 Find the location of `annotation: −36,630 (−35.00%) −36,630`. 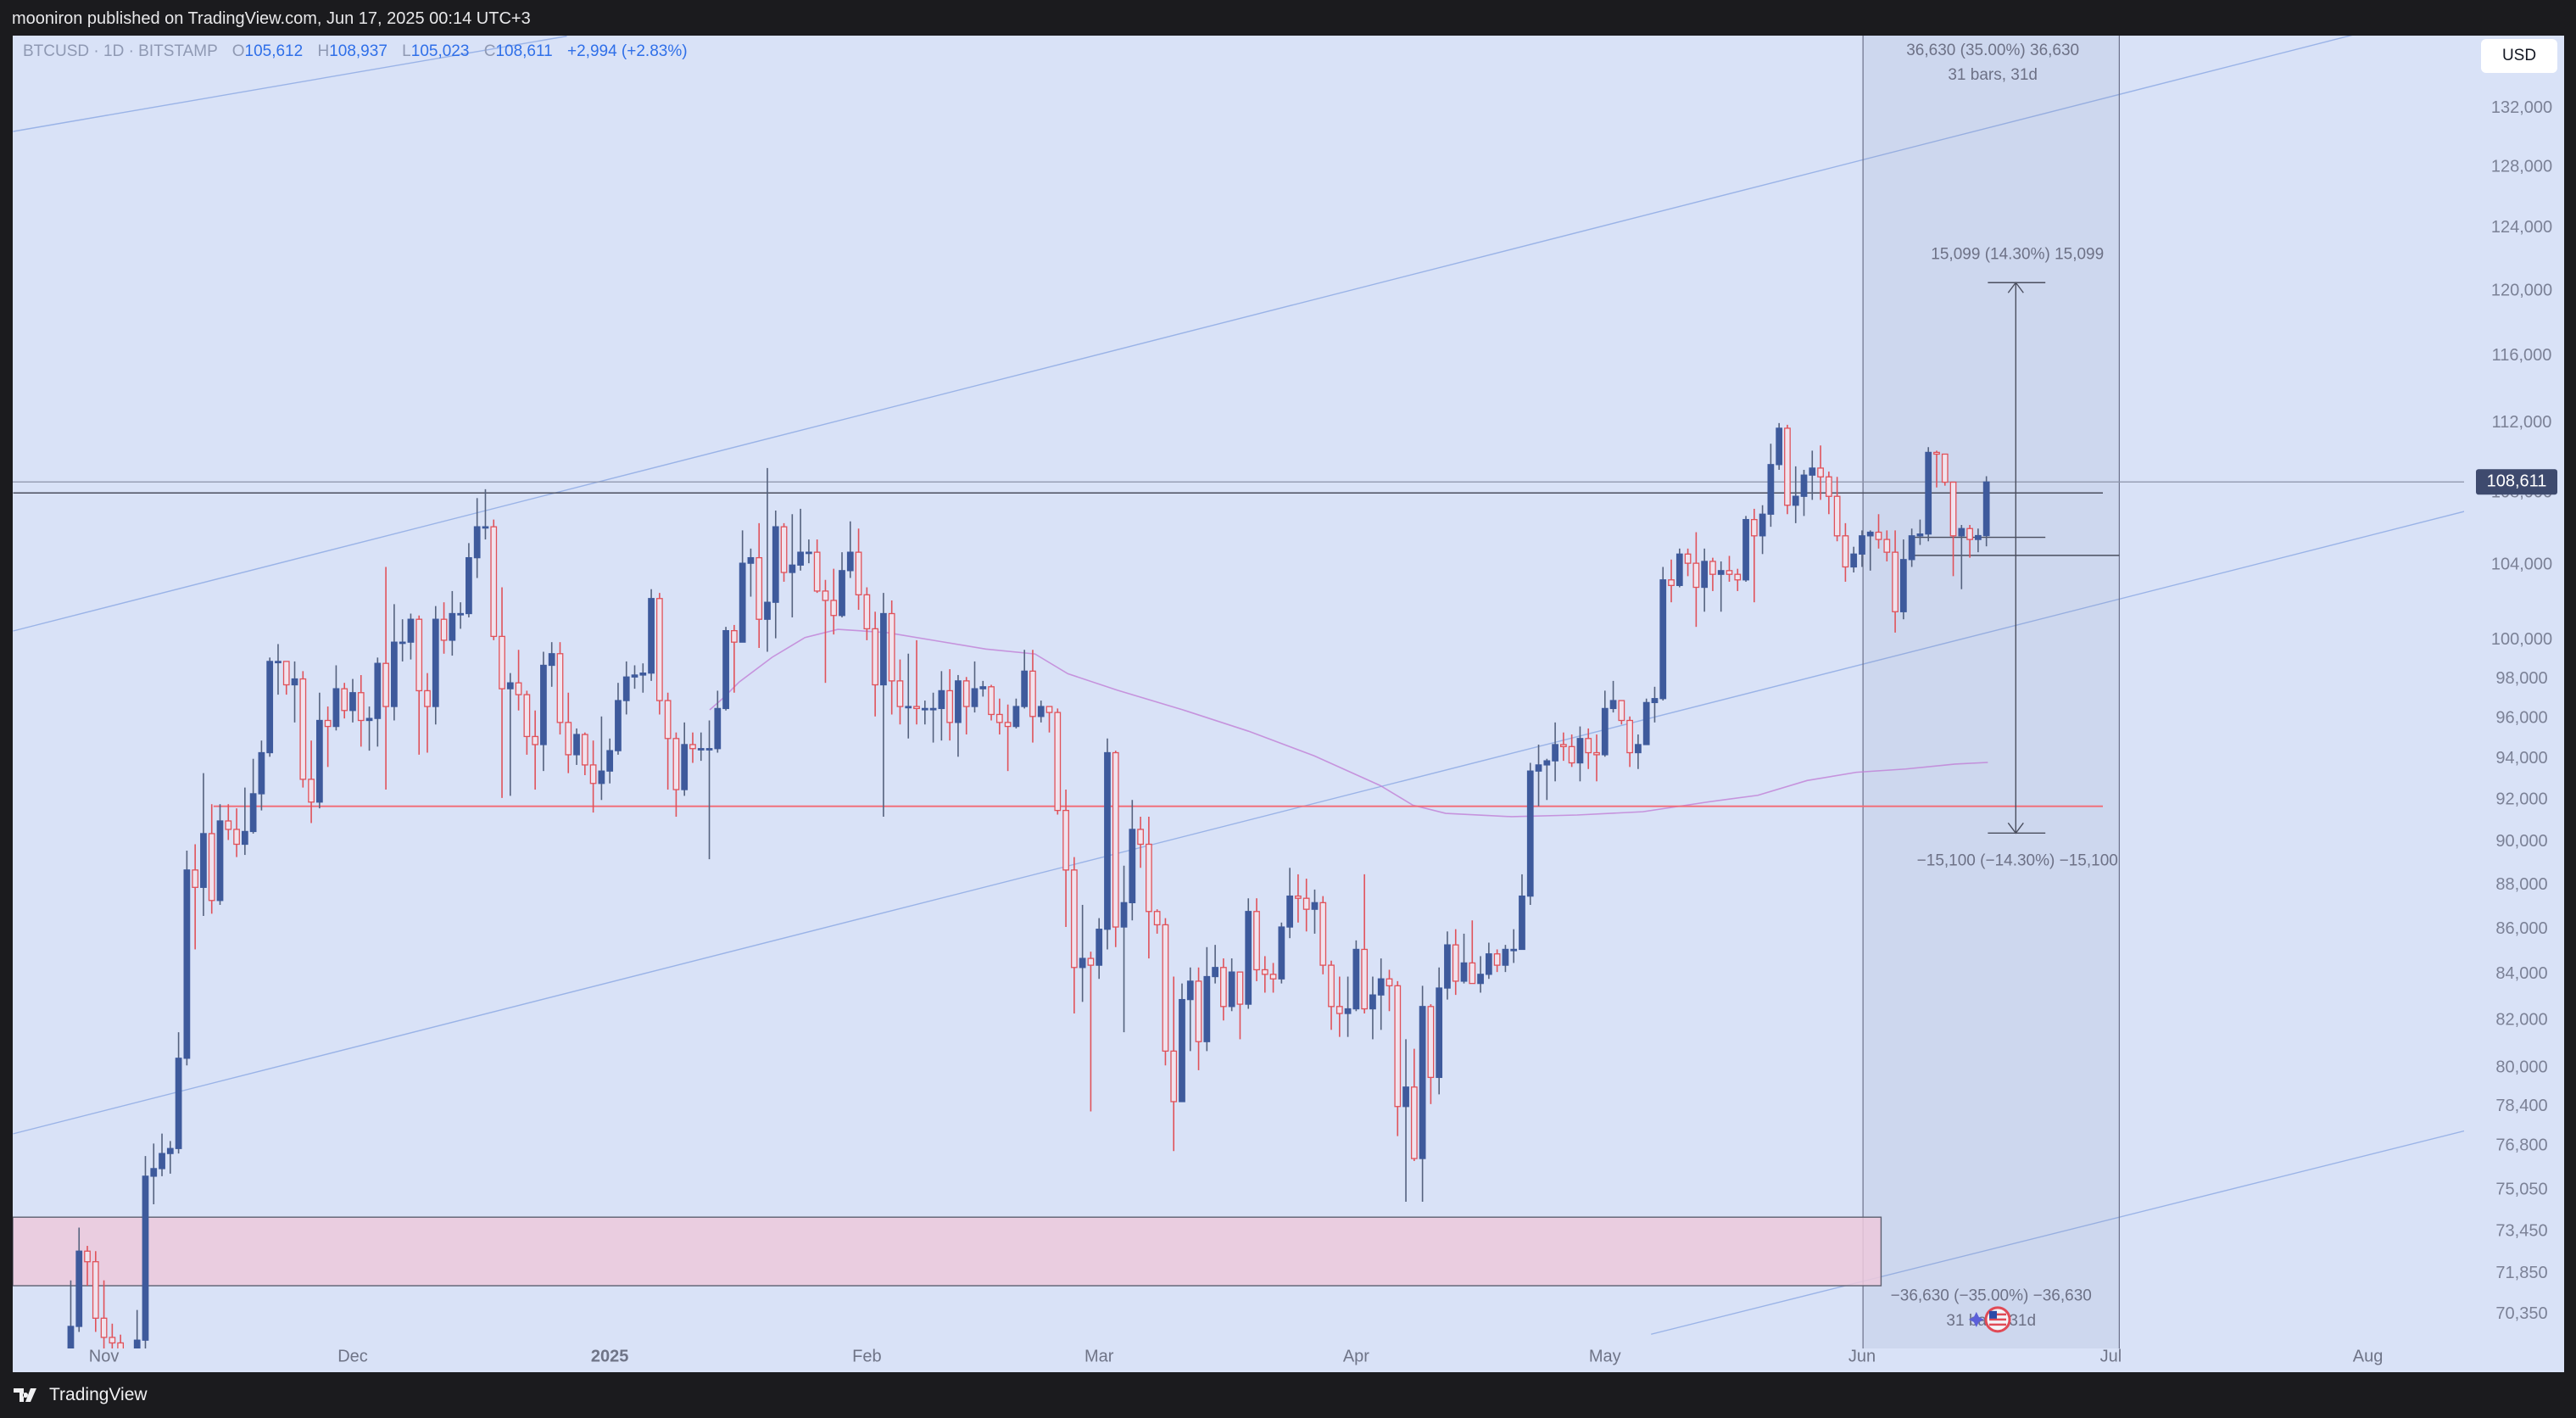

annotation: −36,630 (−35.00%) −36,630 is located at coordinates (1991, 1296).